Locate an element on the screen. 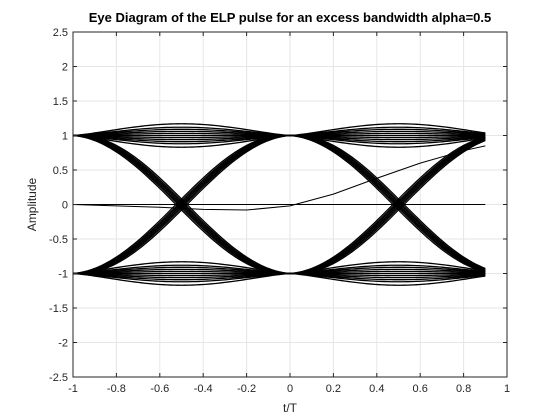  y-tick-label: -0.5 is located at coordinates (58, 240).